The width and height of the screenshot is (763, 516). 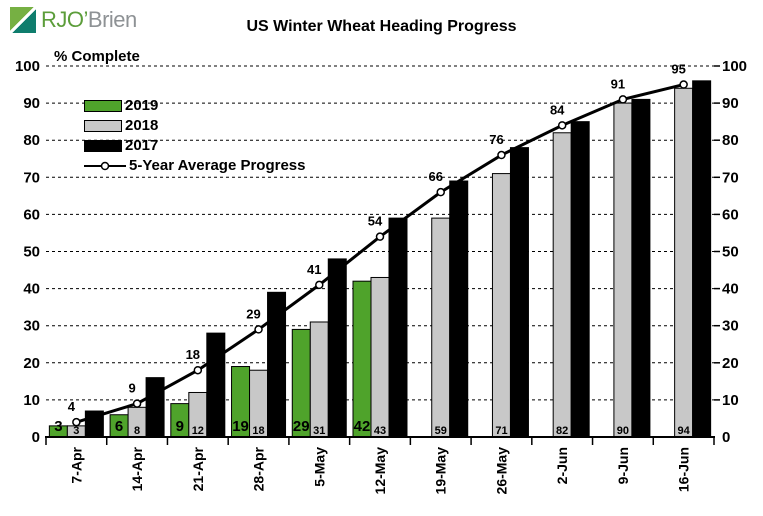 What do you see at coordinates (142, 145) in the screenshot?
I see `legend-label-2017: 2017` at bounding box center [142, 145].